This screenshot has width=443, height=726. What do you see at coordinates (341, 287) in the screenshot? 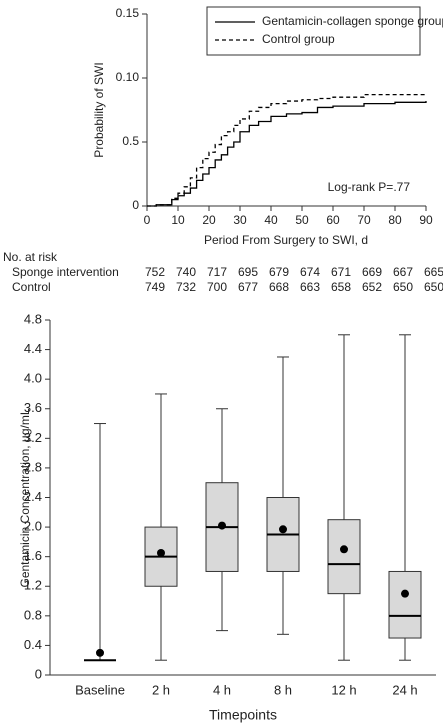
I see `risk-value: 658` at bounding box center [341, 287].